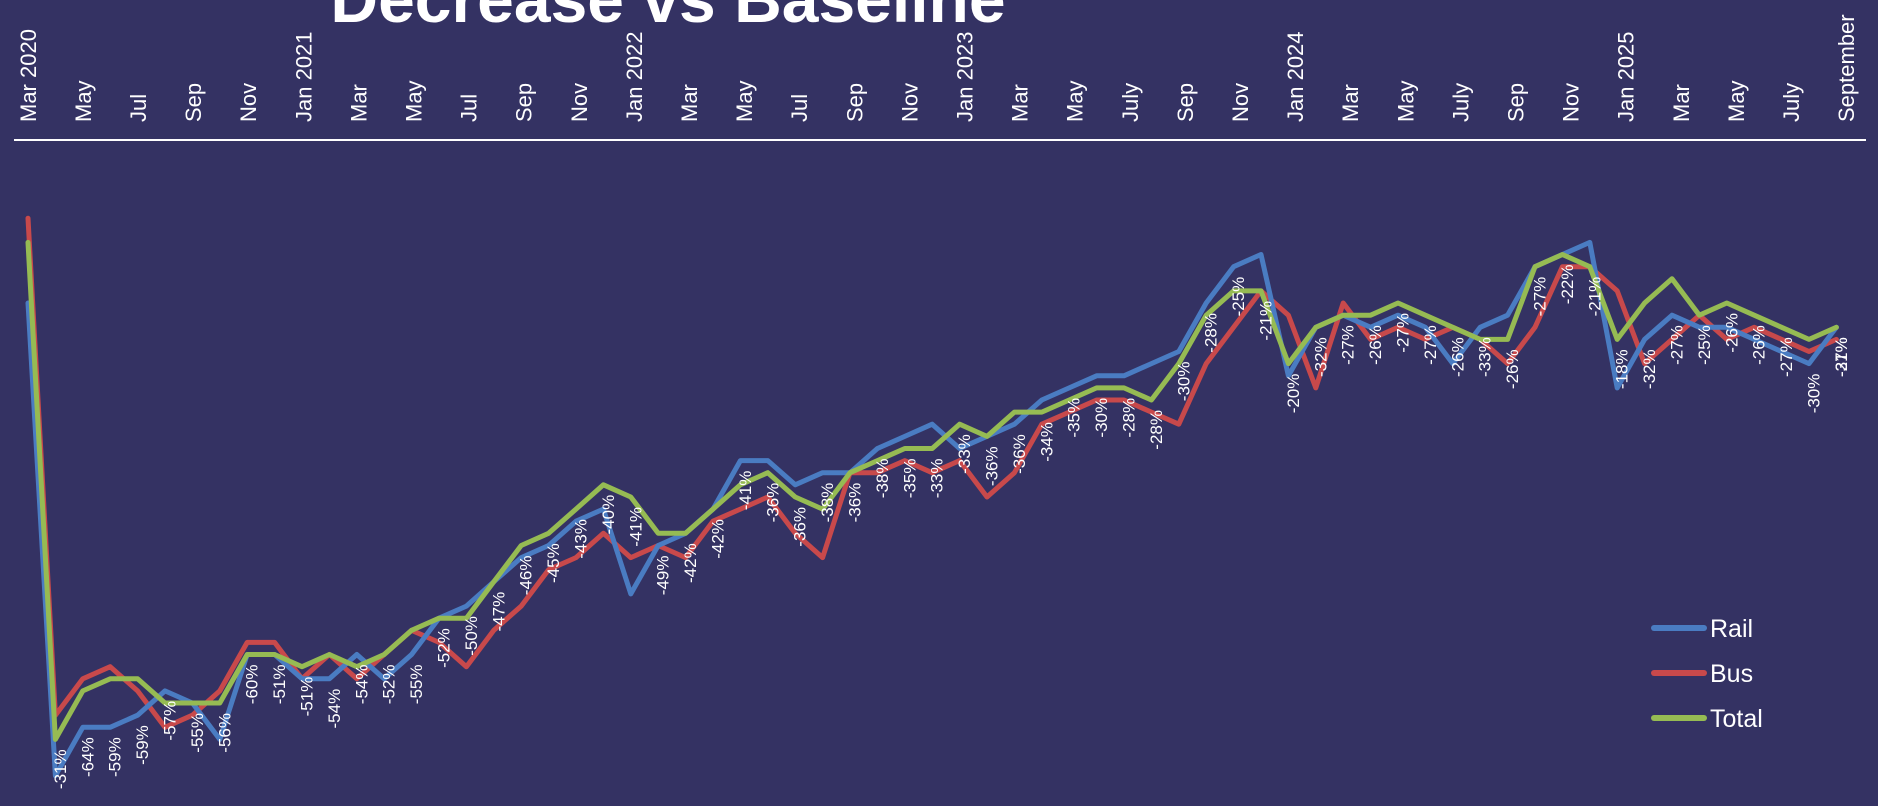 The image size is (1878, 806). I want to click on legend: Rail Bus Total, so click(1707, 674).